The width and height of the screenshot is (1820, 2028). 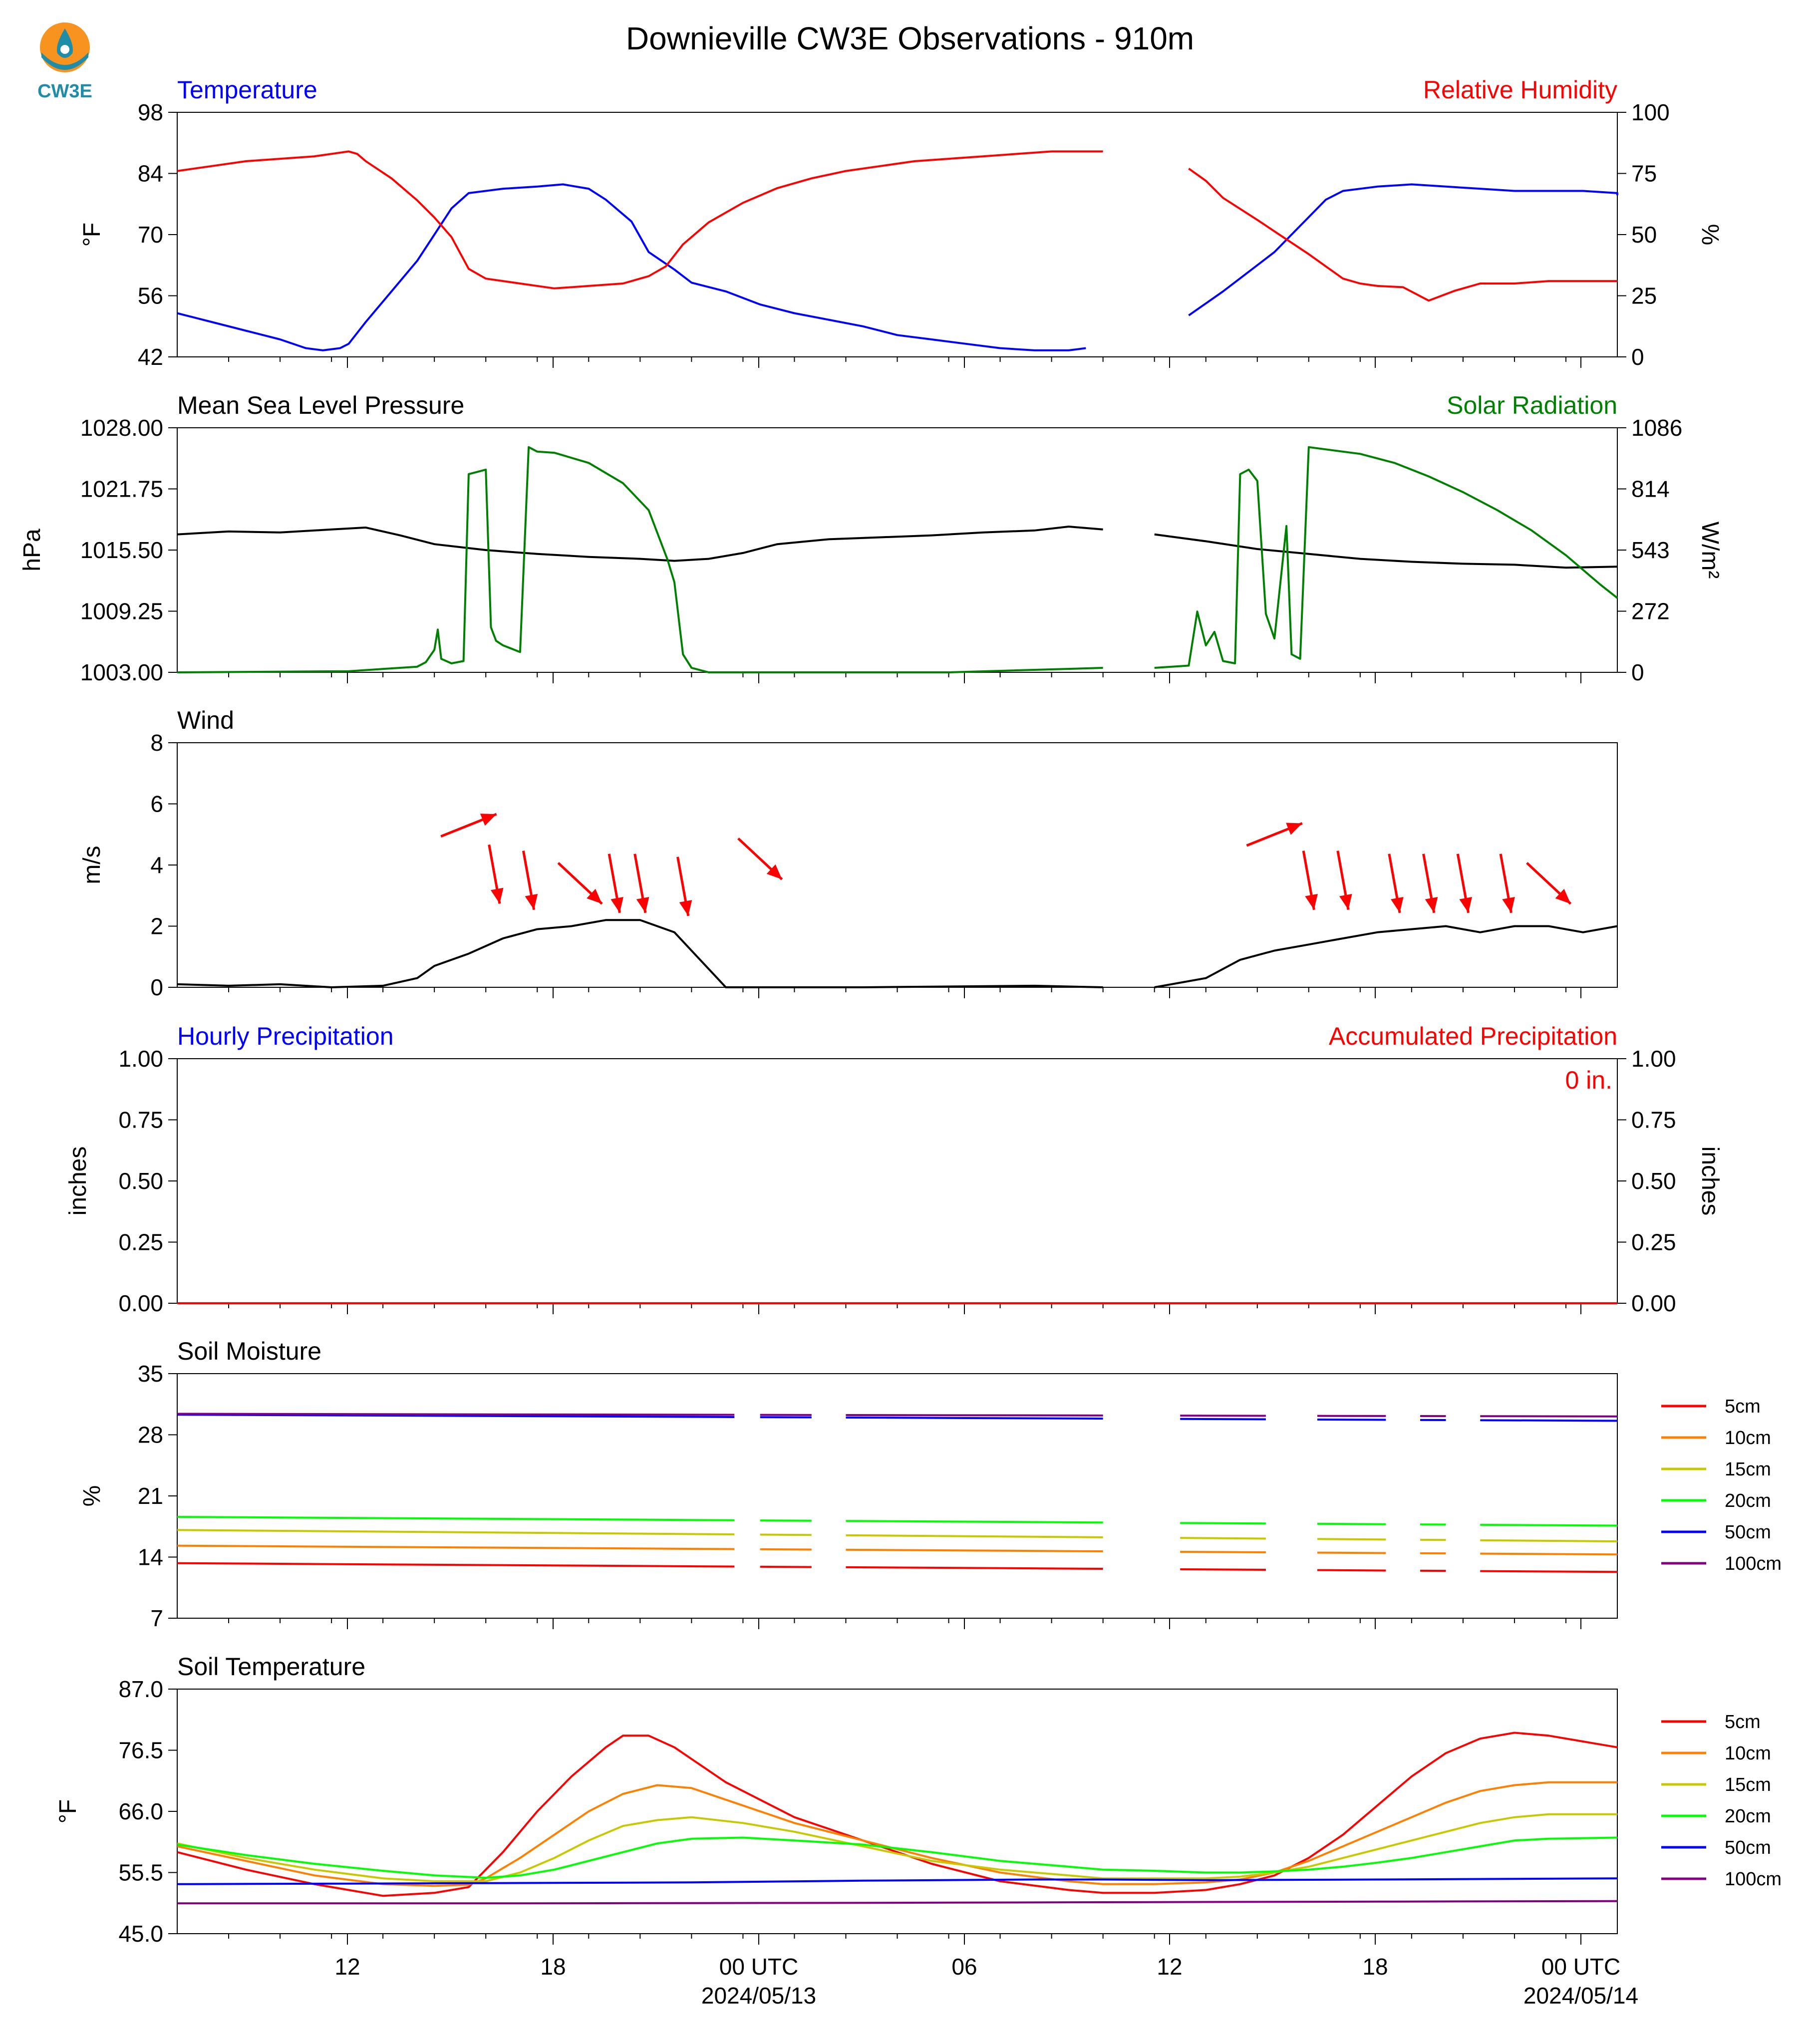 I want to click on y-axis-right-label: inches, so click(x=1710, y=1181).